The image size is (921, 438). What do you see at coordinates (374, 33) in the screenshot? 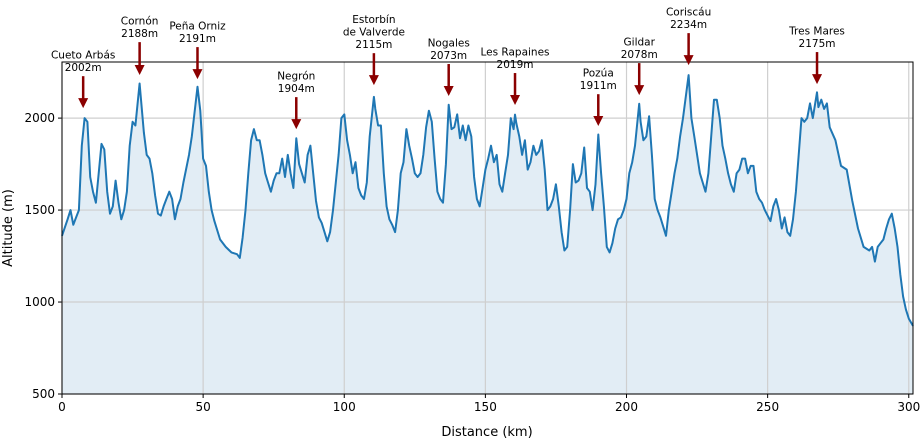
I see `annotation-label: de Valverde` at bounding box center [374, 33].